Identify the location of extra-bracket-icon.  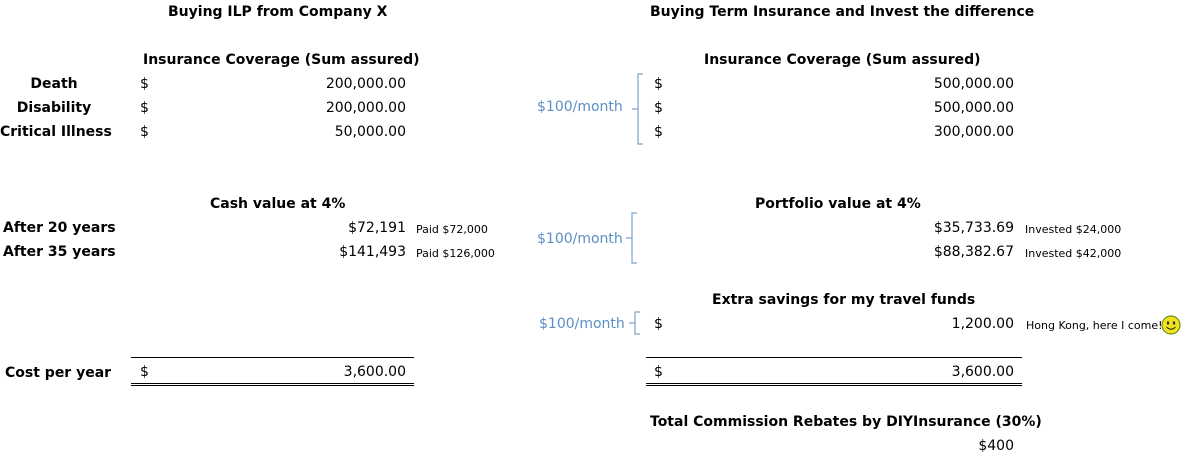
(634, 323).